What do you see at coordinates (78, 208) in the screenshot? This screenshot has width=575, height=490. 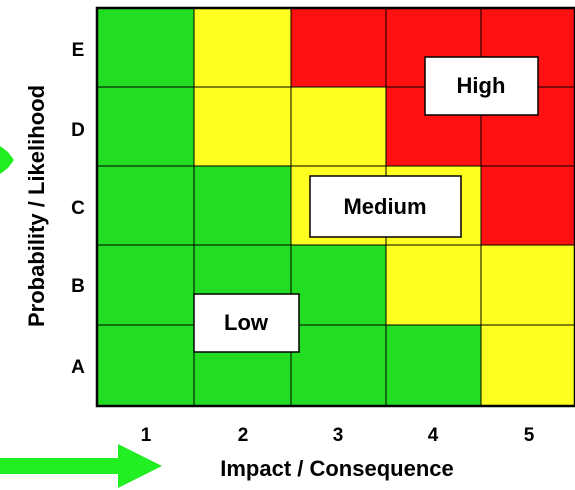 I see `row-label-c: C` at bounding box center [78, 208].